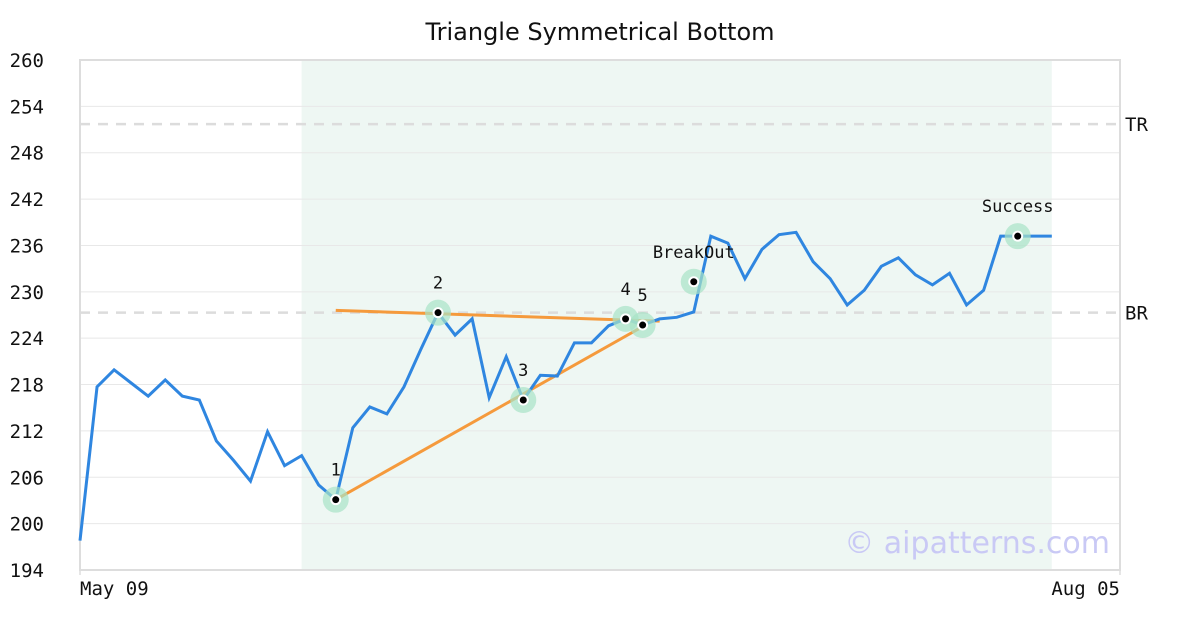  What do you see at coordinates (625, 290) in the screenshot?
I see `point-label: 4` at bounding box center [625, 290].